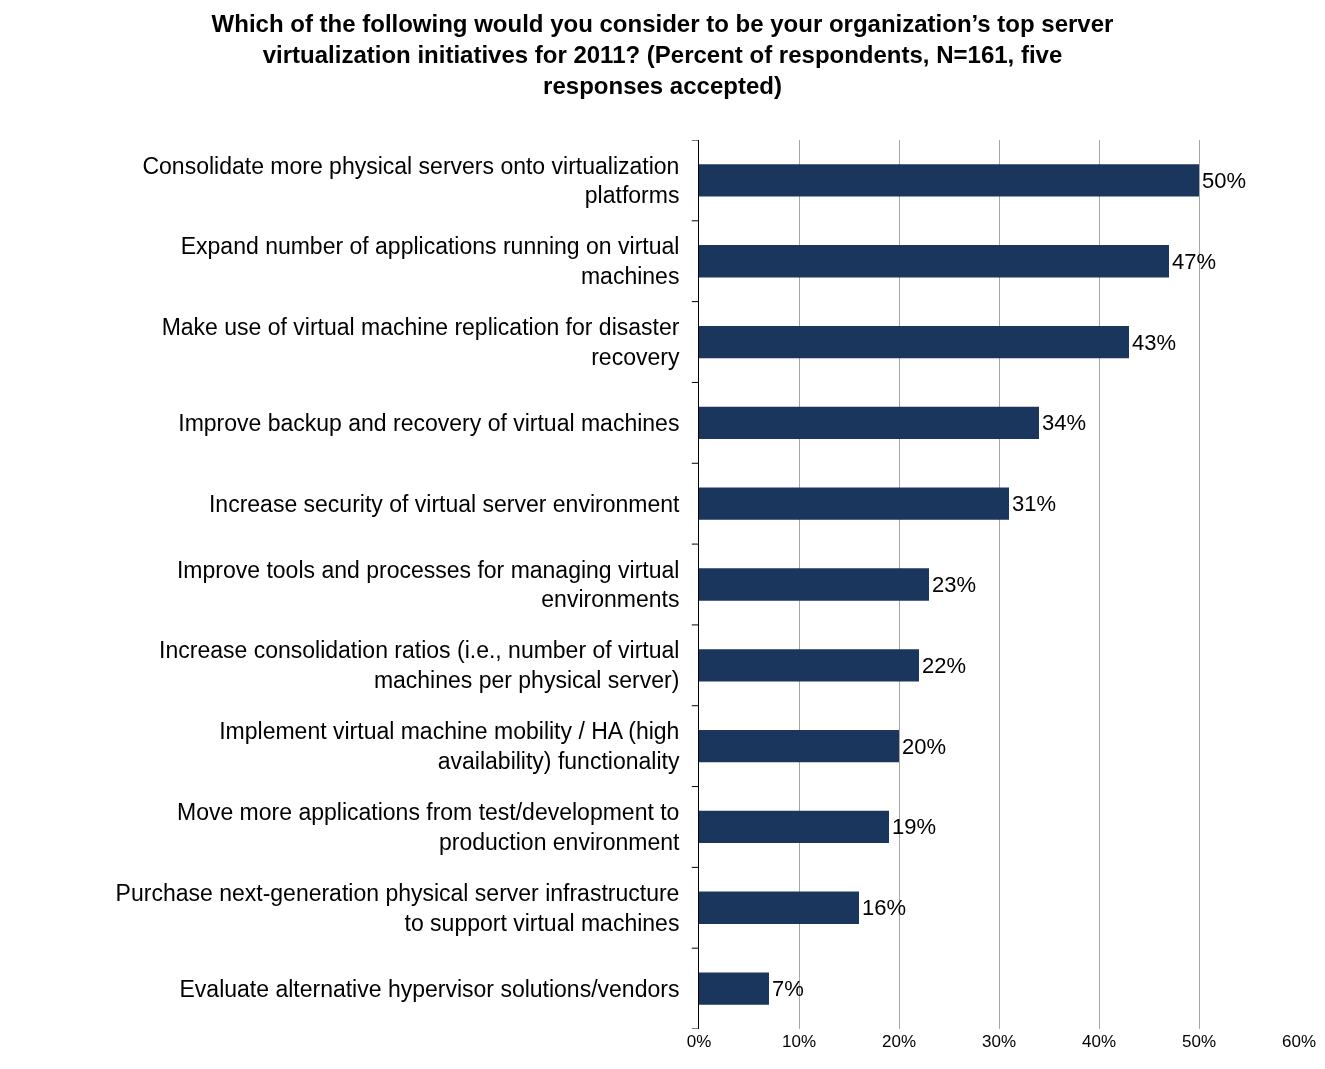 This screenshot has height=1069, width=1325. What do you see at coordinates (449, 746) in the screenshot?
I see `y-tick-label: Implement virtual machine mobility / HA (high availability) functionality` at bounding box center [449, 746].